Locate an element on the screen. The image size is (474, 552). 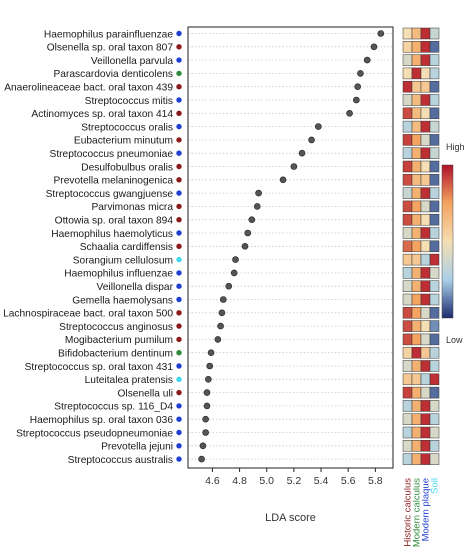
x-axis-label: LDA score is located at coordinates (290, 518).